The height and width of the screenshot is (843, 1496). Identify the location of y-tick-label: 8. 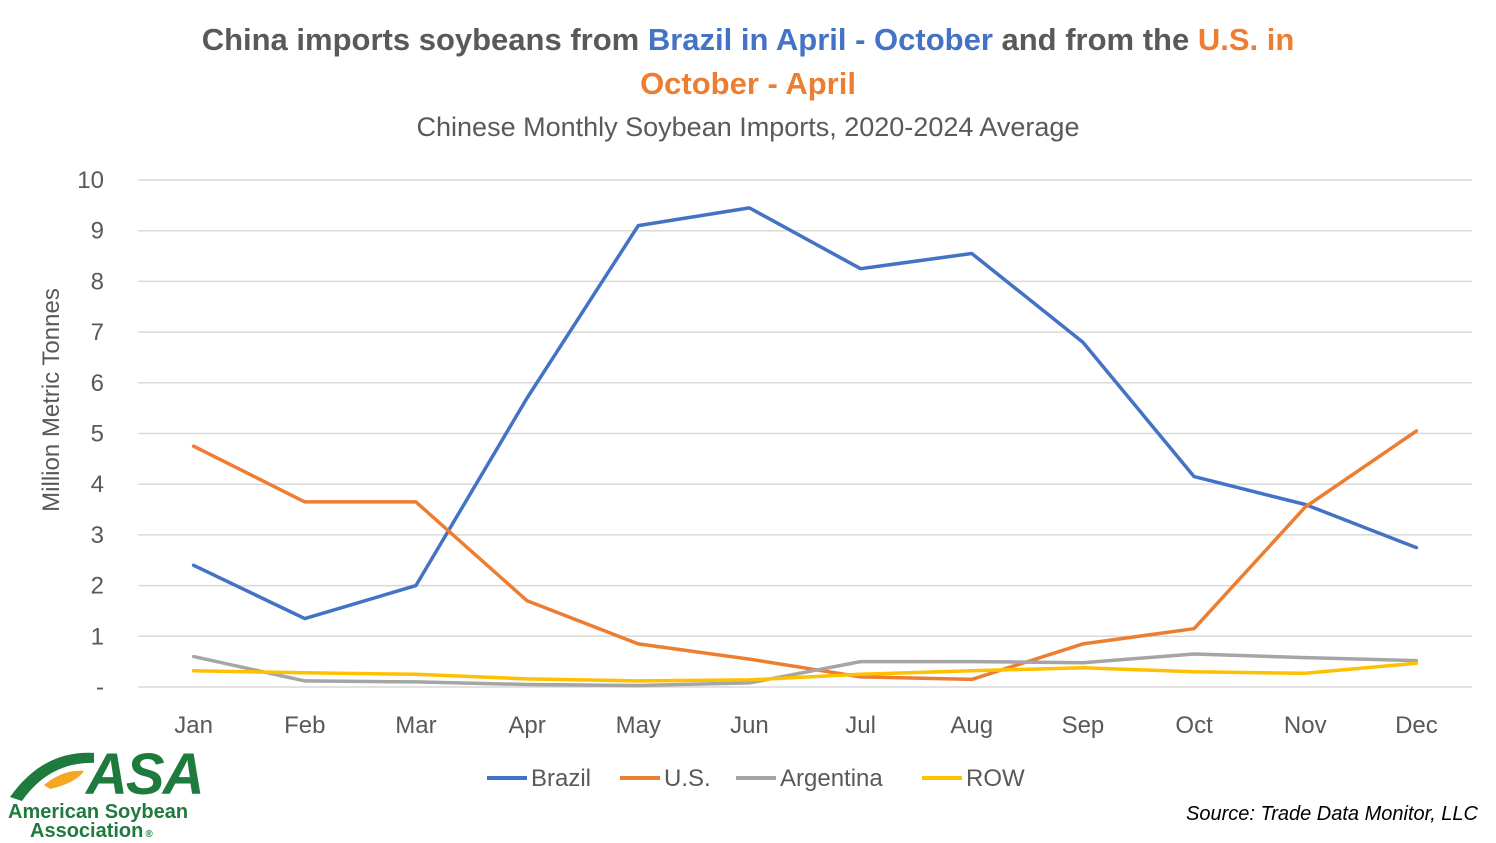
(97, 281).